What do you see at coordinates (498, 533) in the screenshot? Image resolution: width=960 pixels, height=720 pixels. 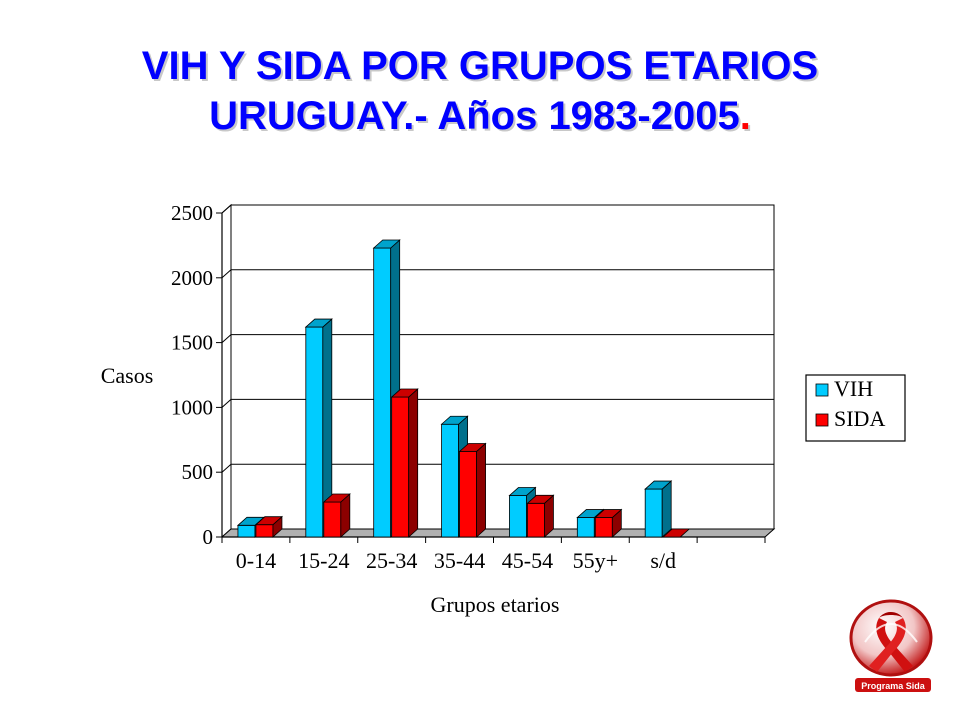 I see `plot-floor` at bounding box center [498, 533].